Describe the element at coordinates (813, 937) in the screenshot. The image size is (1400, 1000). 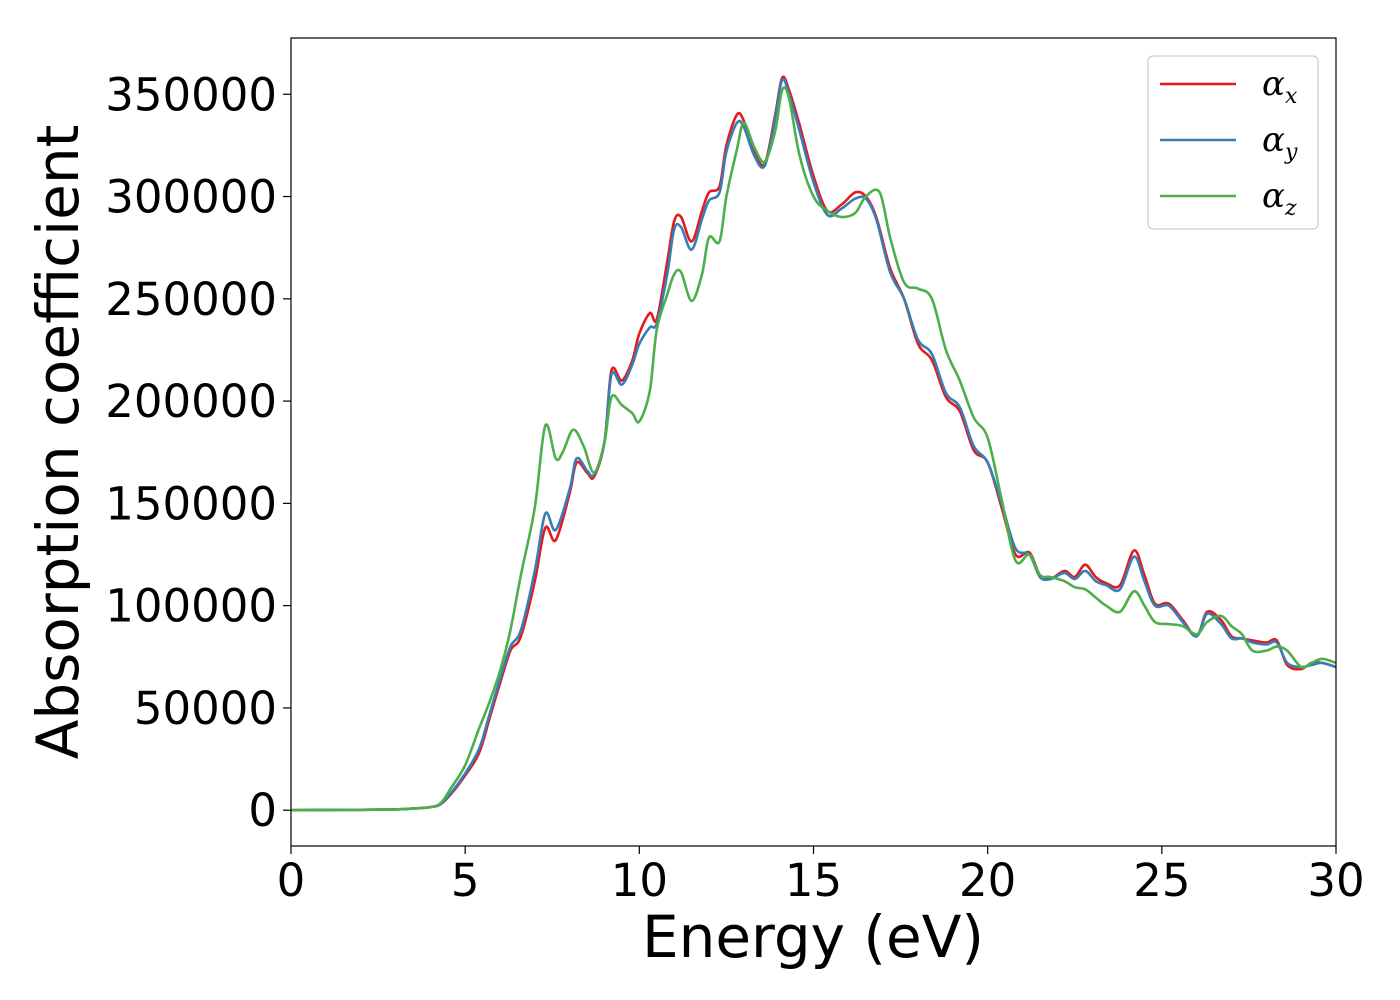
I see `x-axis-label: Energy (eV)` at that location.